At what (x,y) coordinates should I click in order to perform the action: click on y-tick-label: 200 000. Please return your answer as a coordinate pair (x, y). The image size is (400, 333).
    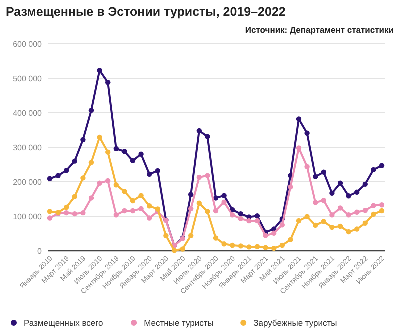
    Looking at the image, I should click on (28, 182).